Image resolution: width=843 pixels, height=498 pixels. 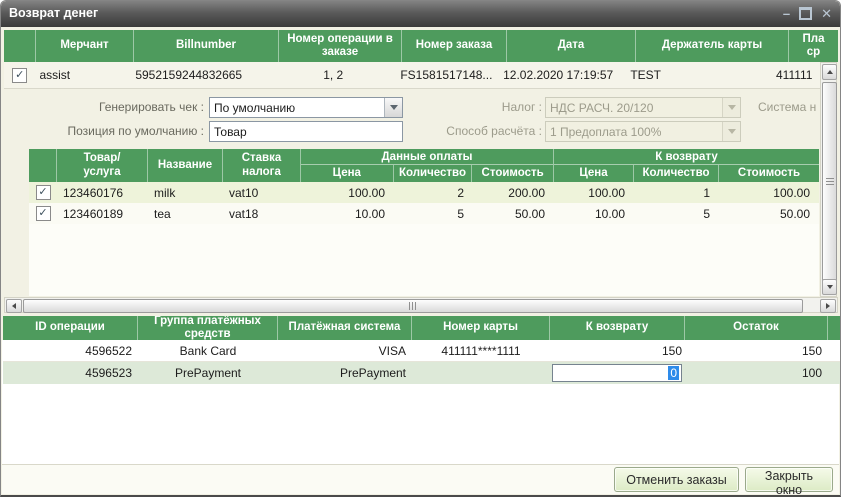 I want to click on refund-amount-value: 0, so click(x=673, y=373).